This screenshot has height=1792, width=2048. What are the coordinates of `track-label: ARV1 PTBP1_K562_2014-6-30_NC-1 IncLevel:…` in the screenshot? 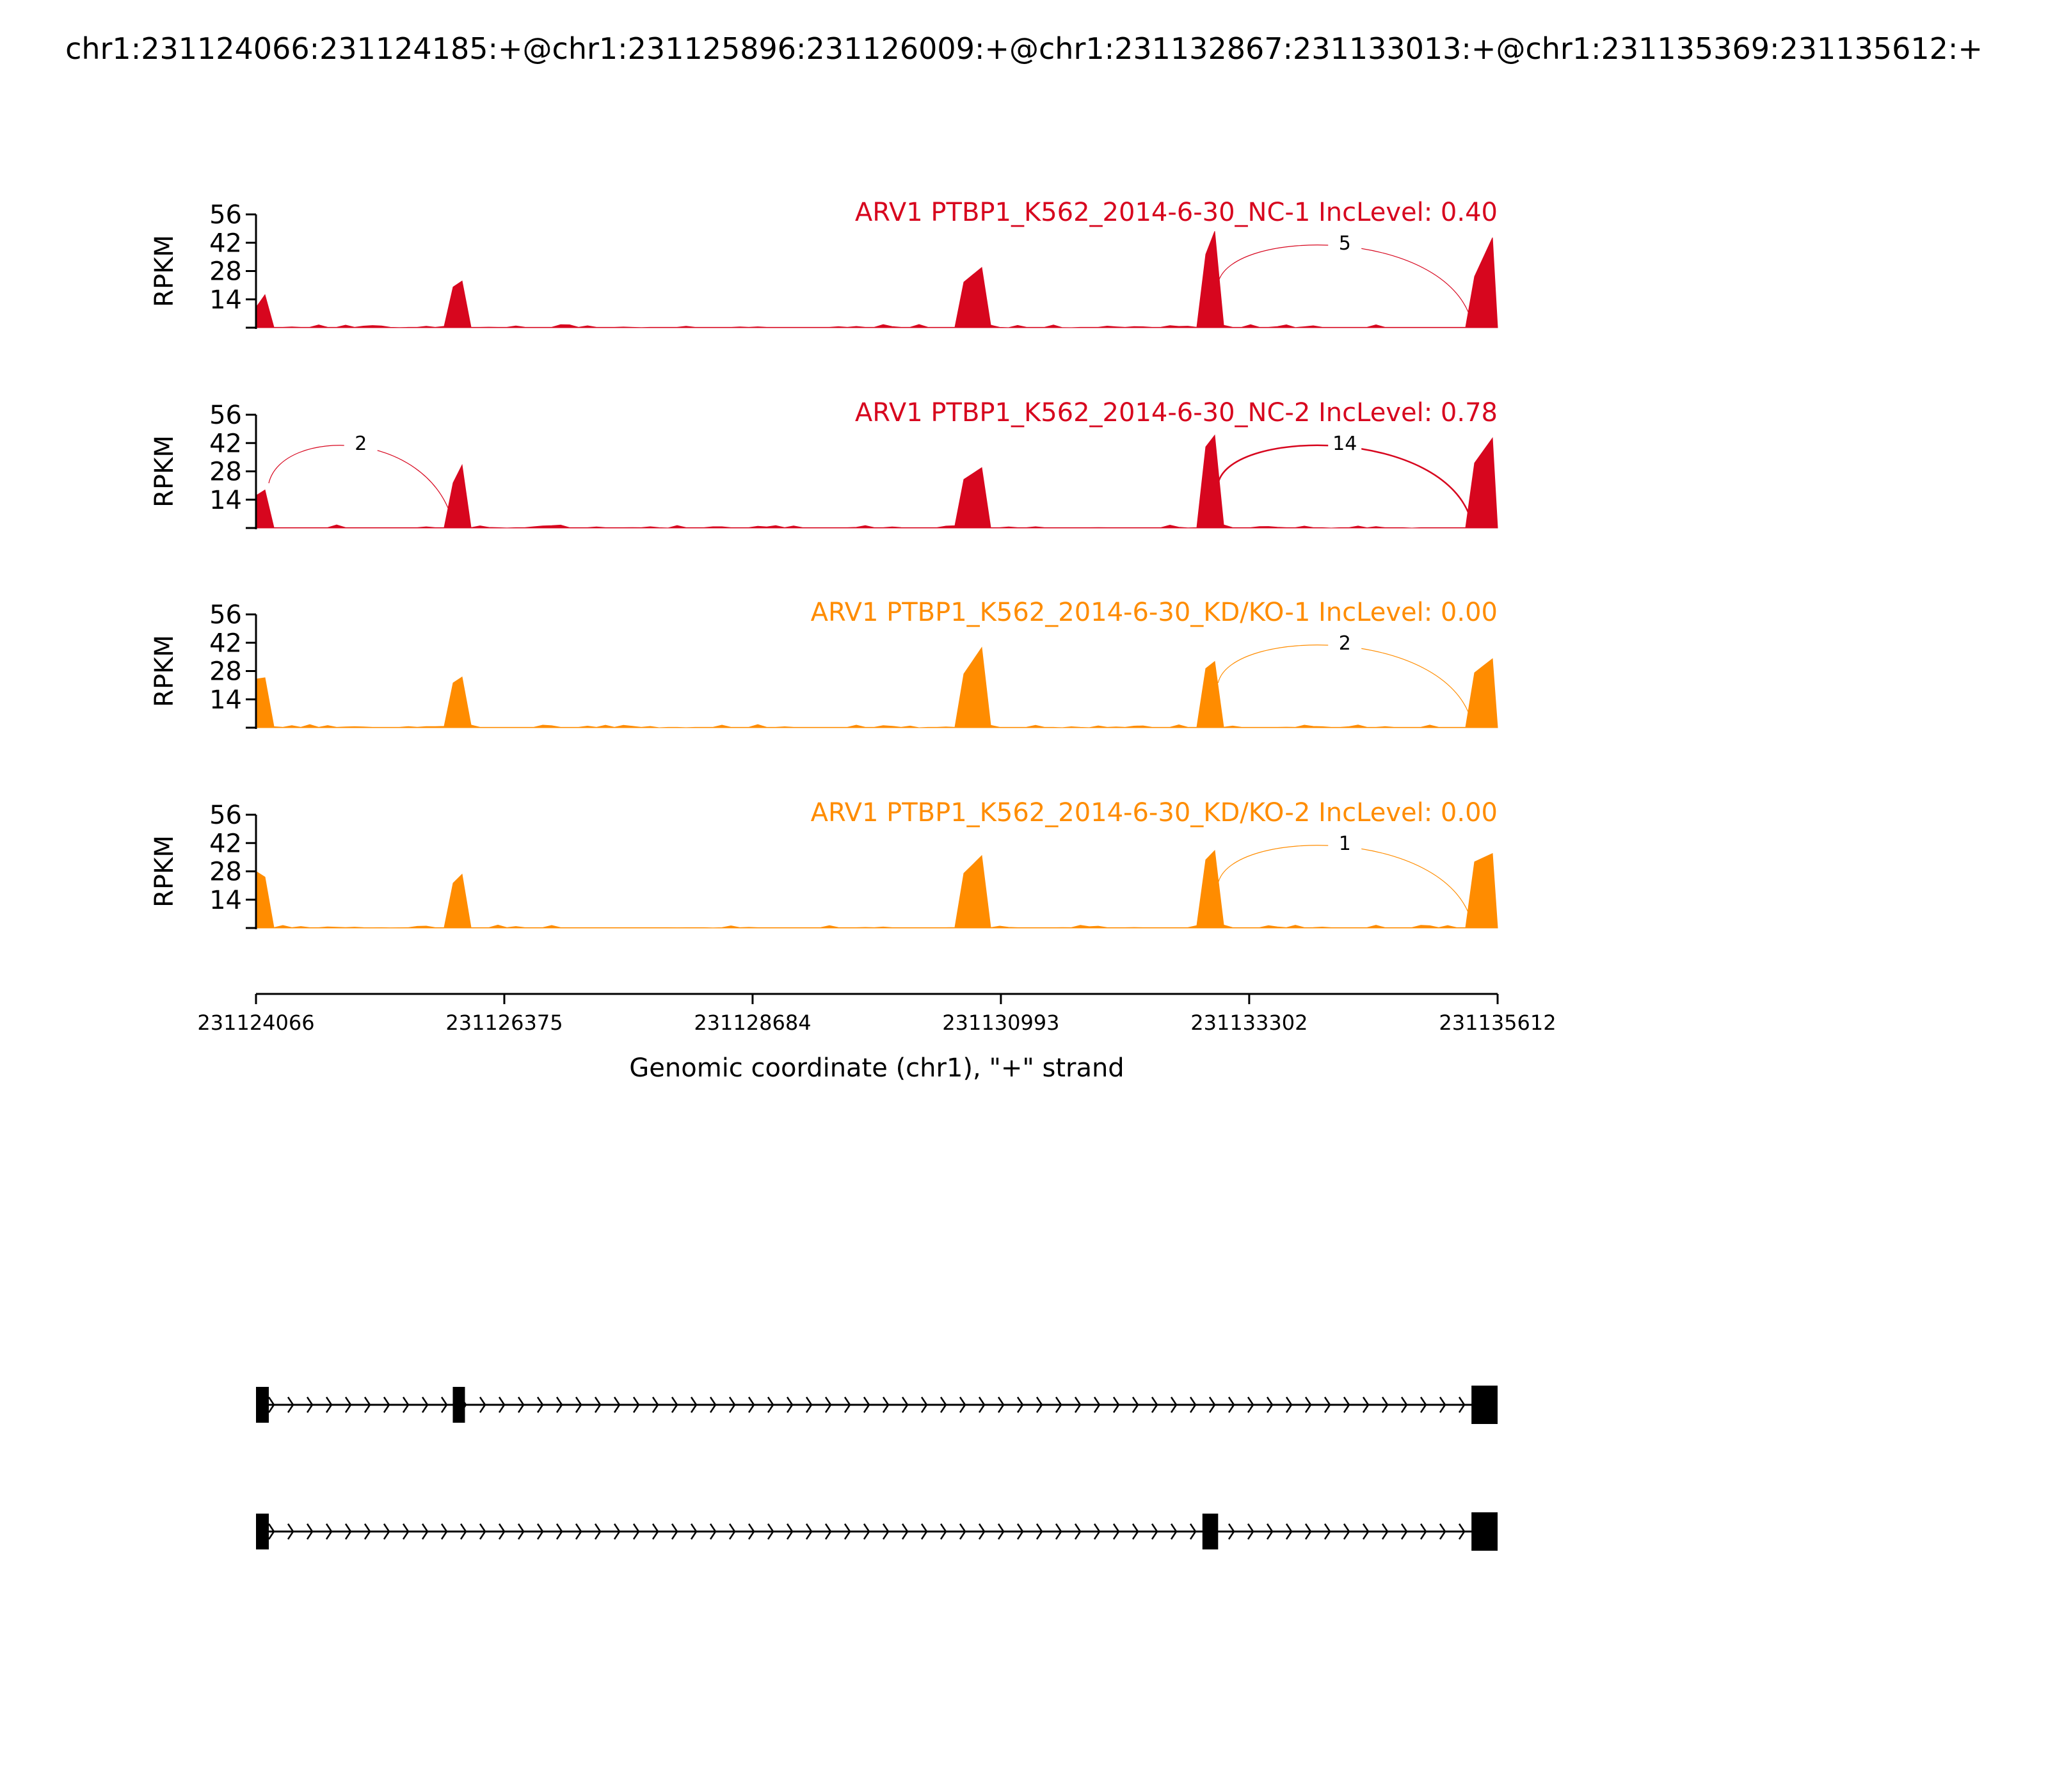 It's located at (1176, 212).